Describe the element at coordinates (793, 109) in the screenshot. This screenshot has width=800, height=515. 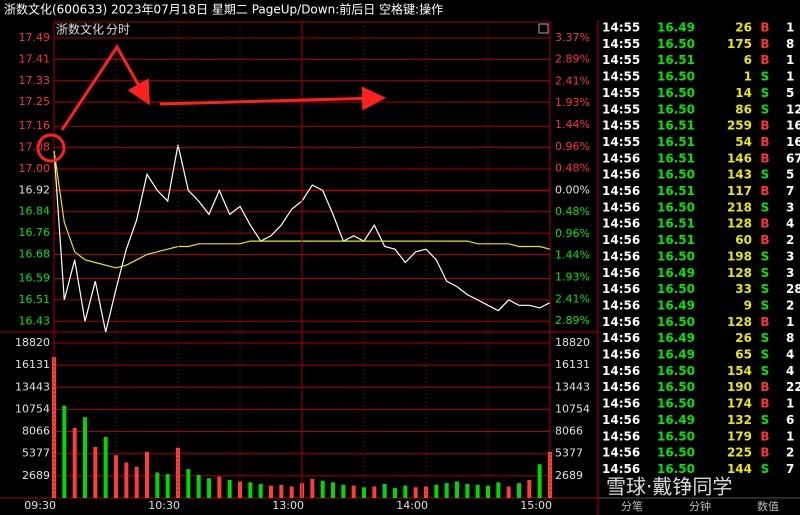
I see `trade-count: 12` at that location.